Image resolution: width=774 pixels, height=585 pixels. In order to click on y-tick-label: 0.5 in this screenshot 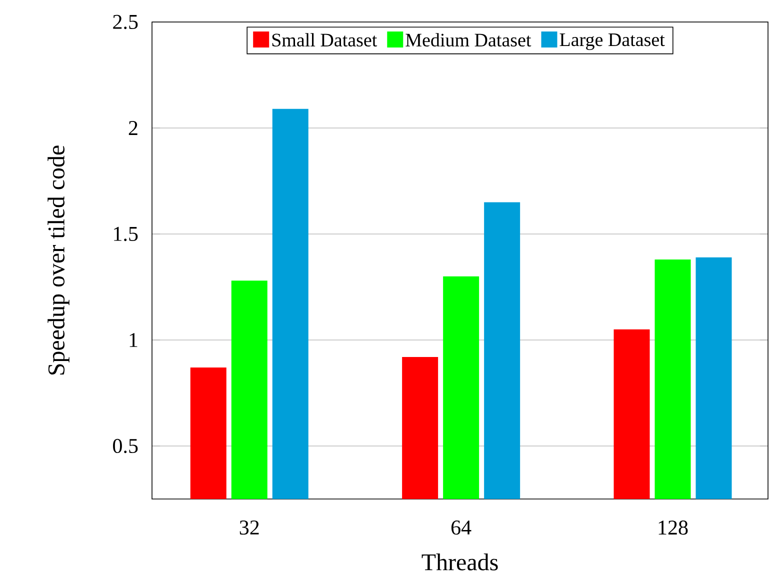, I will do `click(125, 446)`.